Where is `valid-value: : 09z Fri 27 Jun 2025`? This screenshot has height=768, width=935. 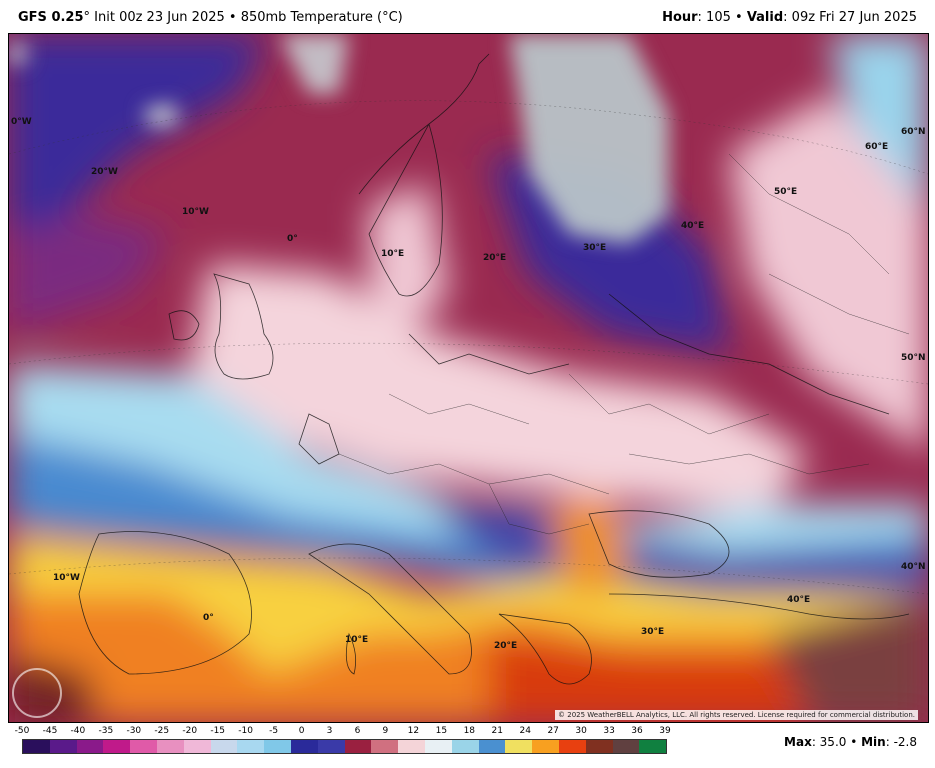 valid-value: : 09z Fri 27 Jun 2025 is located at coordinates (850, 17).